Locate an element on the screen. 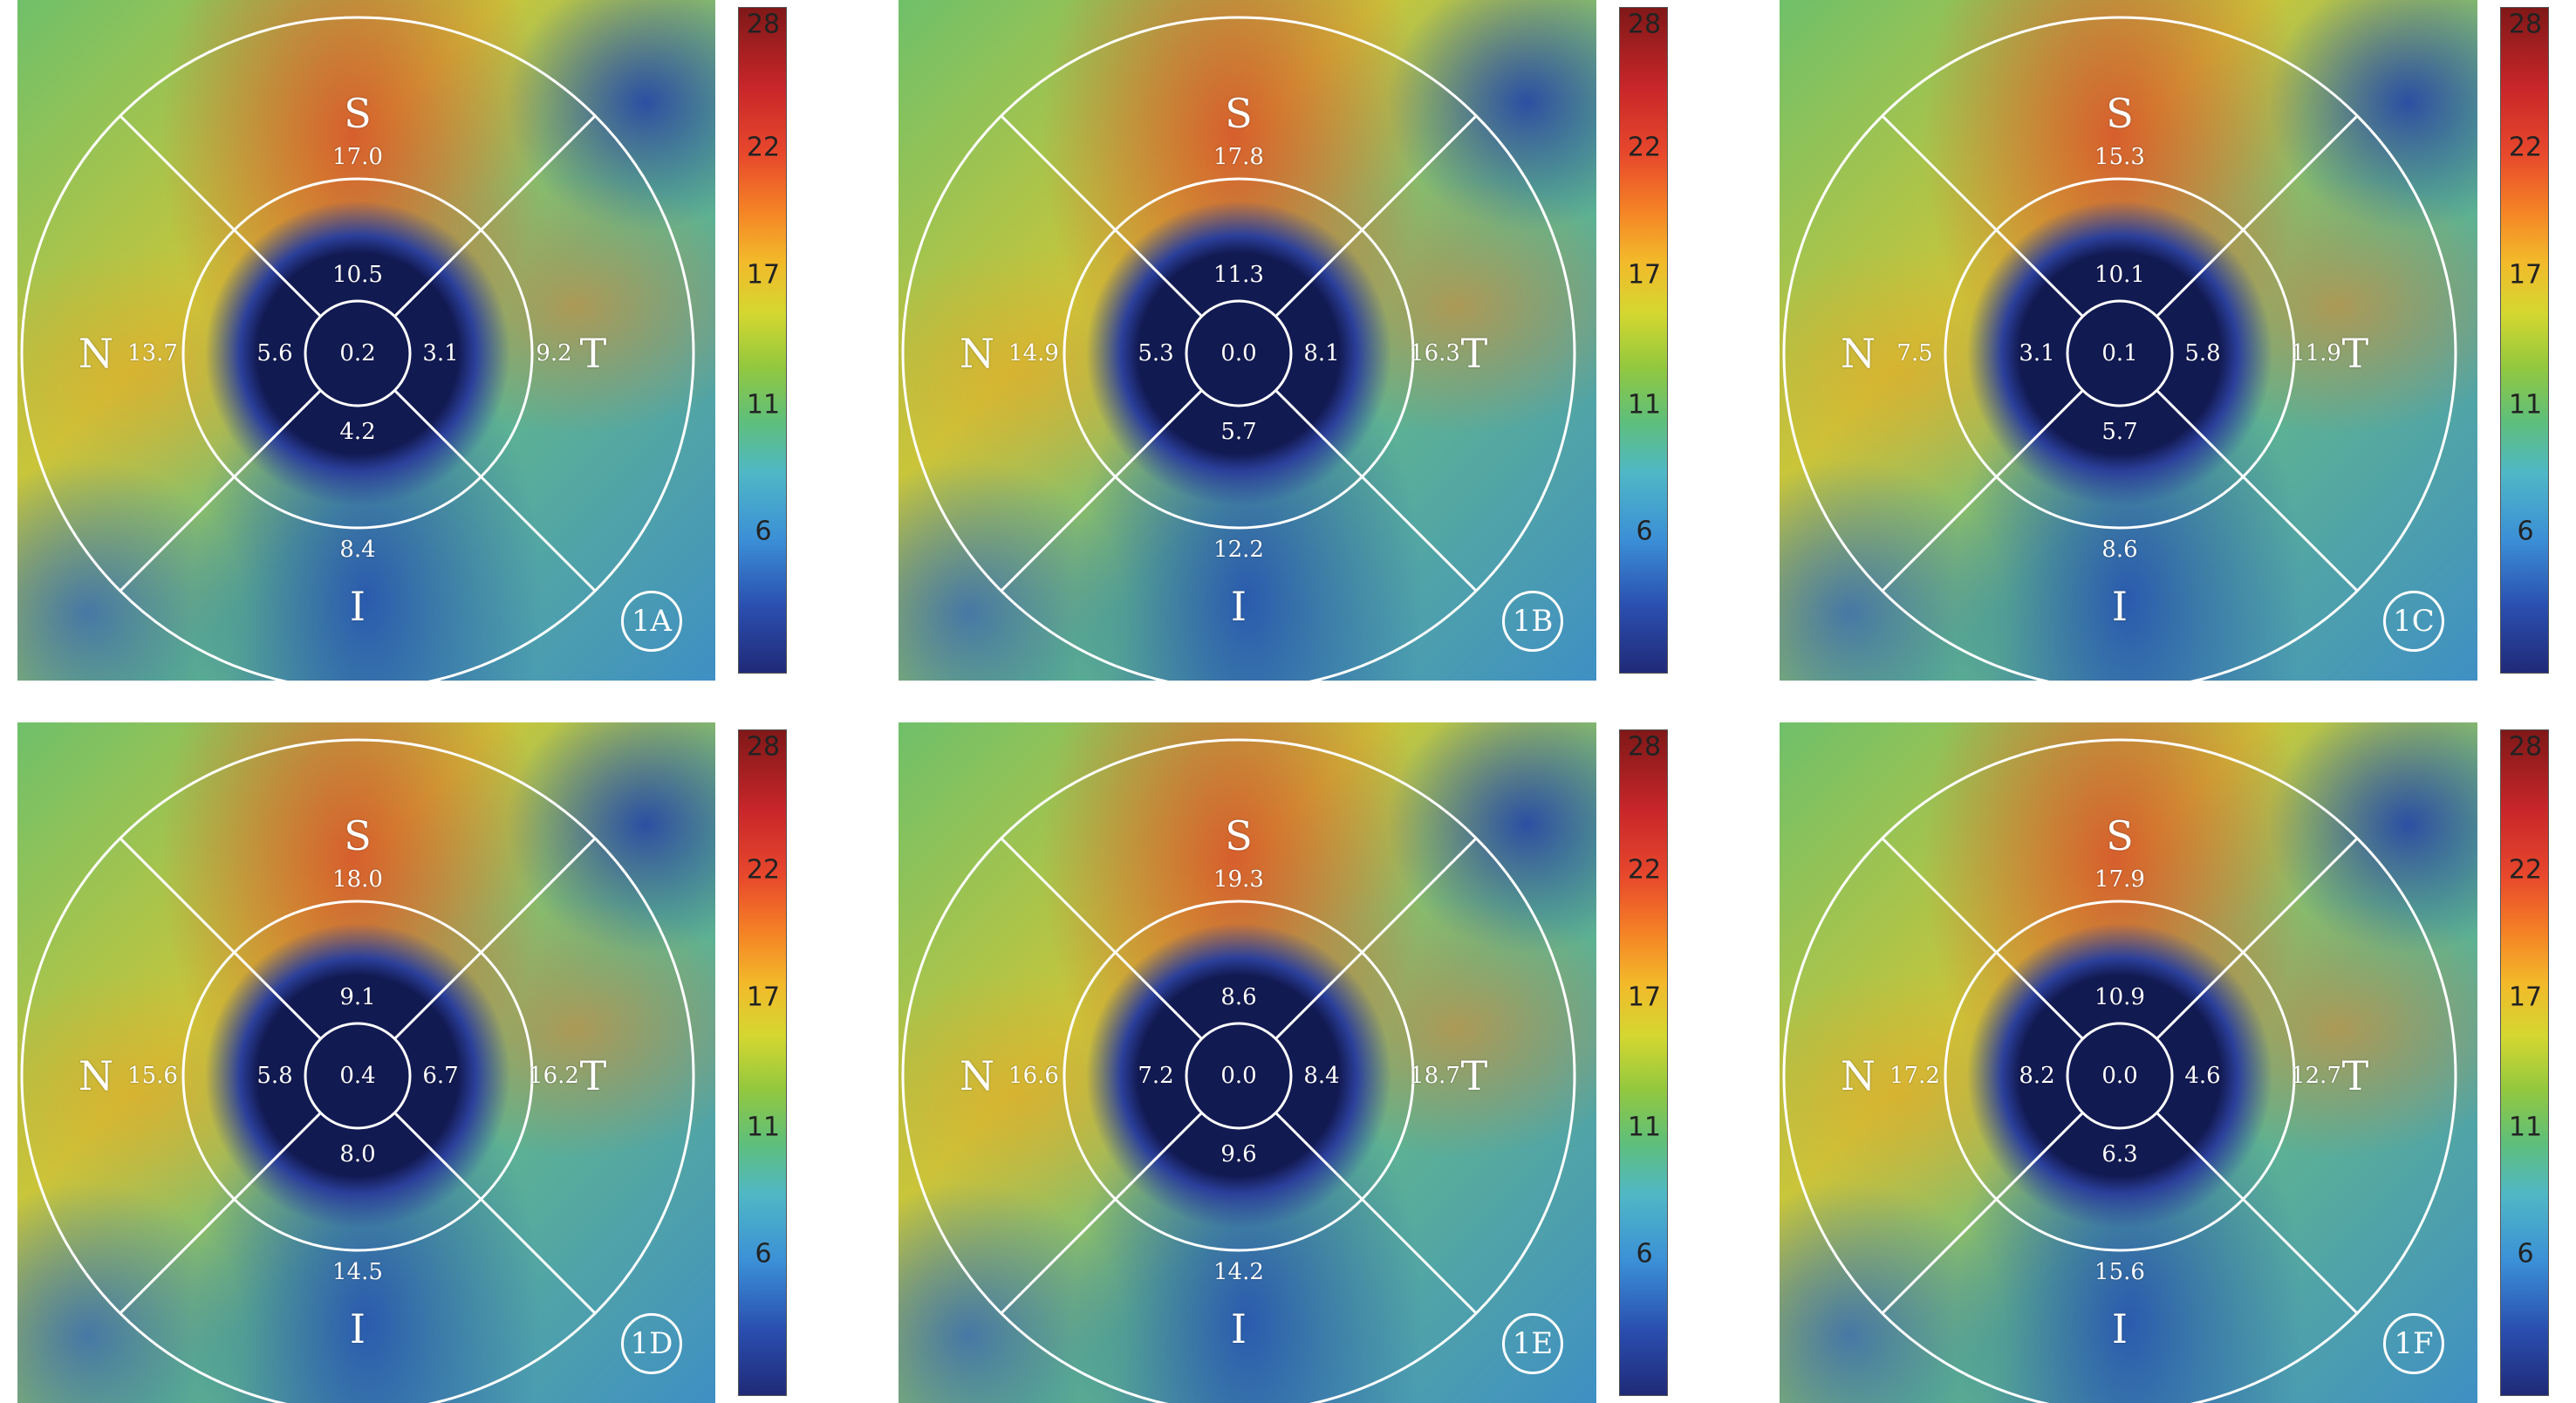 This screenshot has width=2576, height=1403. outer-temporal-value: 12.7 is located at coordinates (2316, 1076).